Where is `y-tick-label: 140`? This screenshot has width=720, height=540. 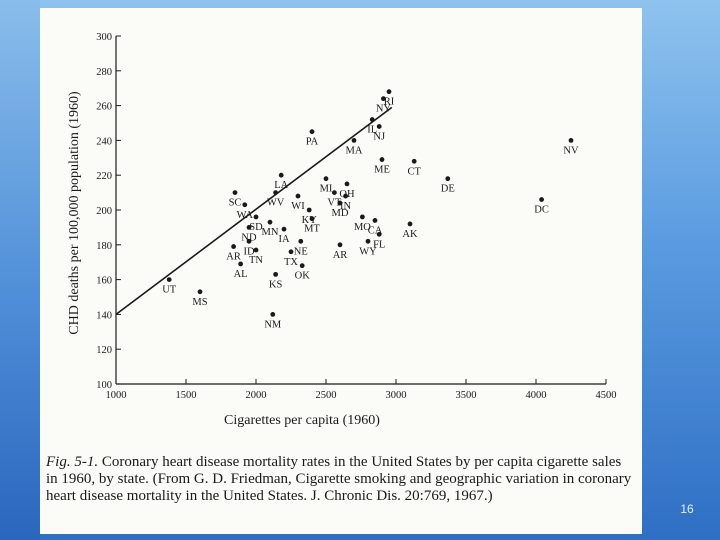
y-tick-label: 140 is located at coordinates (104, 315).